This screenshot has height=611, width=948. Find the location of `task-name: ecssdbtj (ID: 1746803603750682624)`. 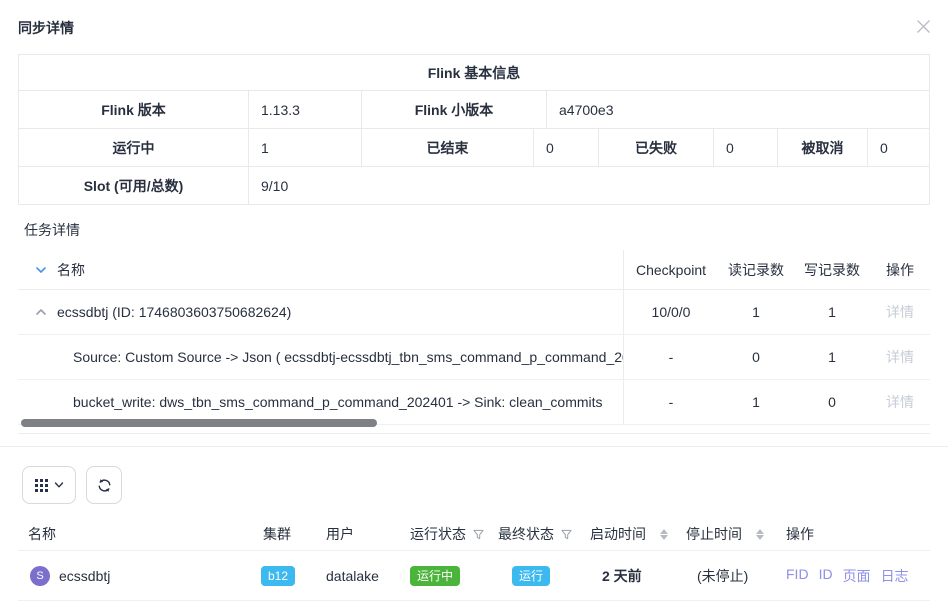

task-name: ecssdbtj (ID: 1746803603750682624) is located at coordinates (174, 312).